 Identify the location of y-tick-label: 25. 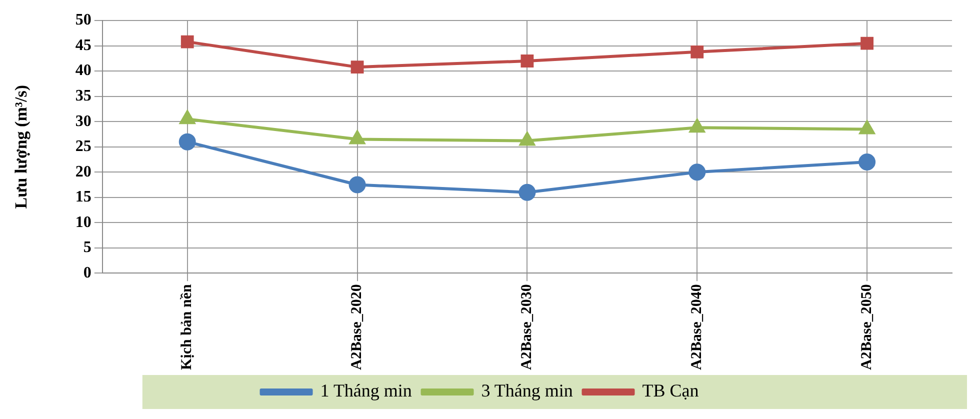
(83, 147).